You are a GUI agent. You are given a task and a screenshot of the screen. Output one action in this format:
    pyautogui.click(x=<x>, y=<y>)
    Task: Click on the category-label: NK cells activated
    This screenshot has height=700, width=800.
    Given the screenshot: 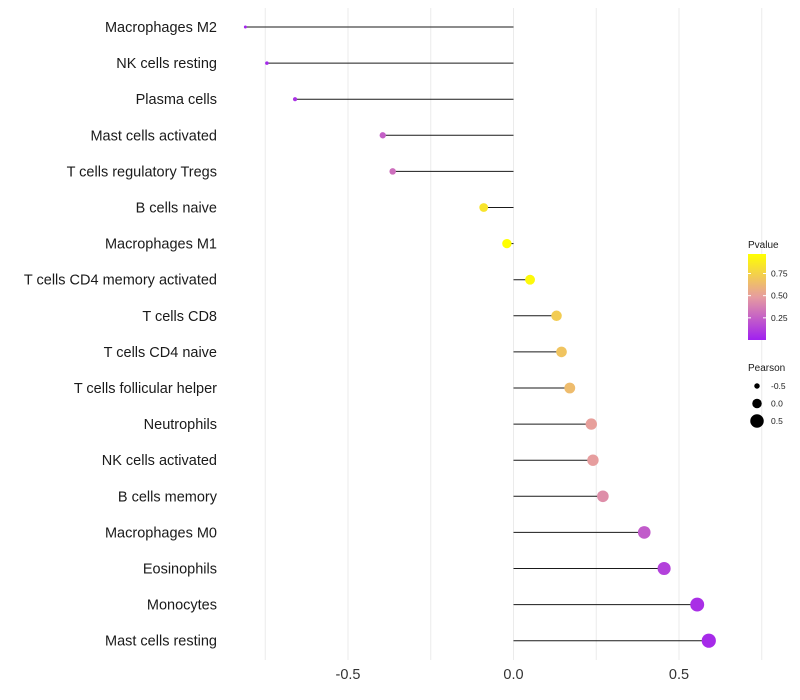 What is the action you would take?
    pyautogui.click(x=159, y=461)
    